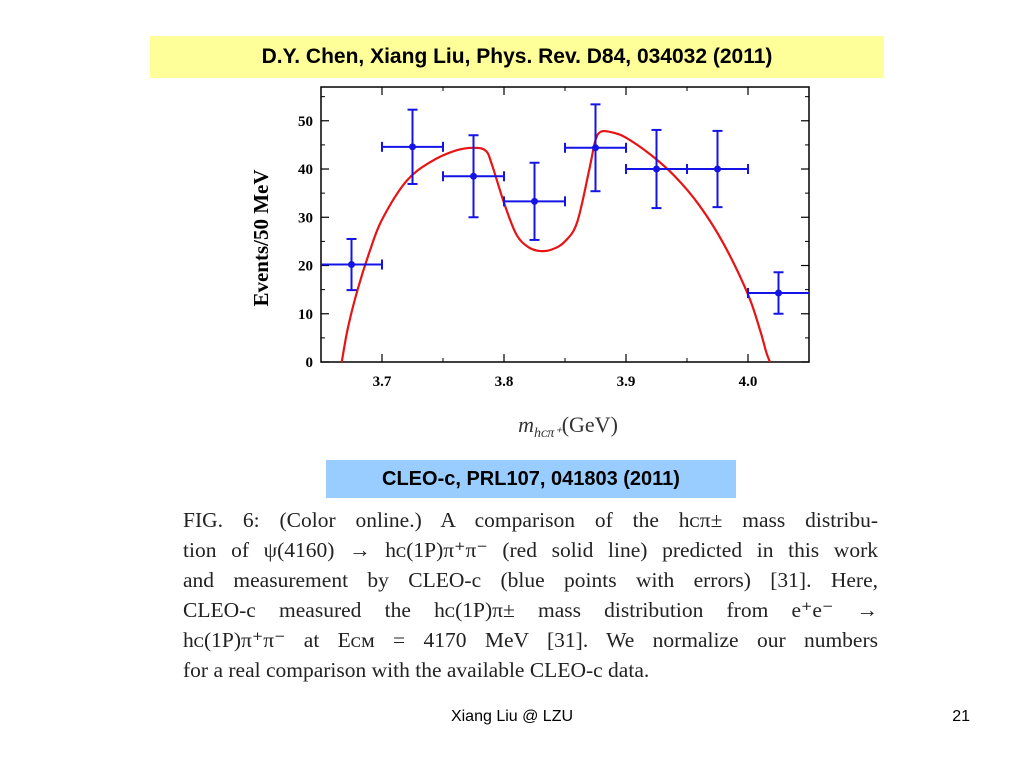  Describe the element at coordinates (504, 382) in the screenshot. I see `x-tick-label: 3.8` at that location.